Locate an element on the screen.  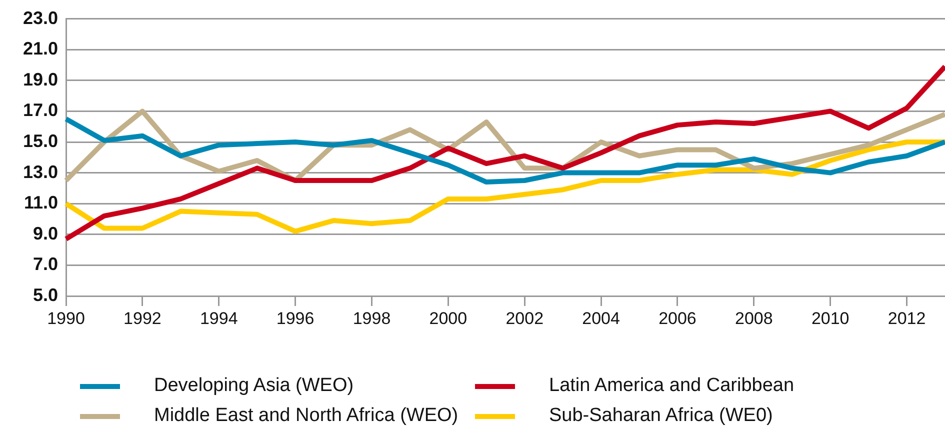
y-tick-label: 11.0 is located at coordinates (41, 202).